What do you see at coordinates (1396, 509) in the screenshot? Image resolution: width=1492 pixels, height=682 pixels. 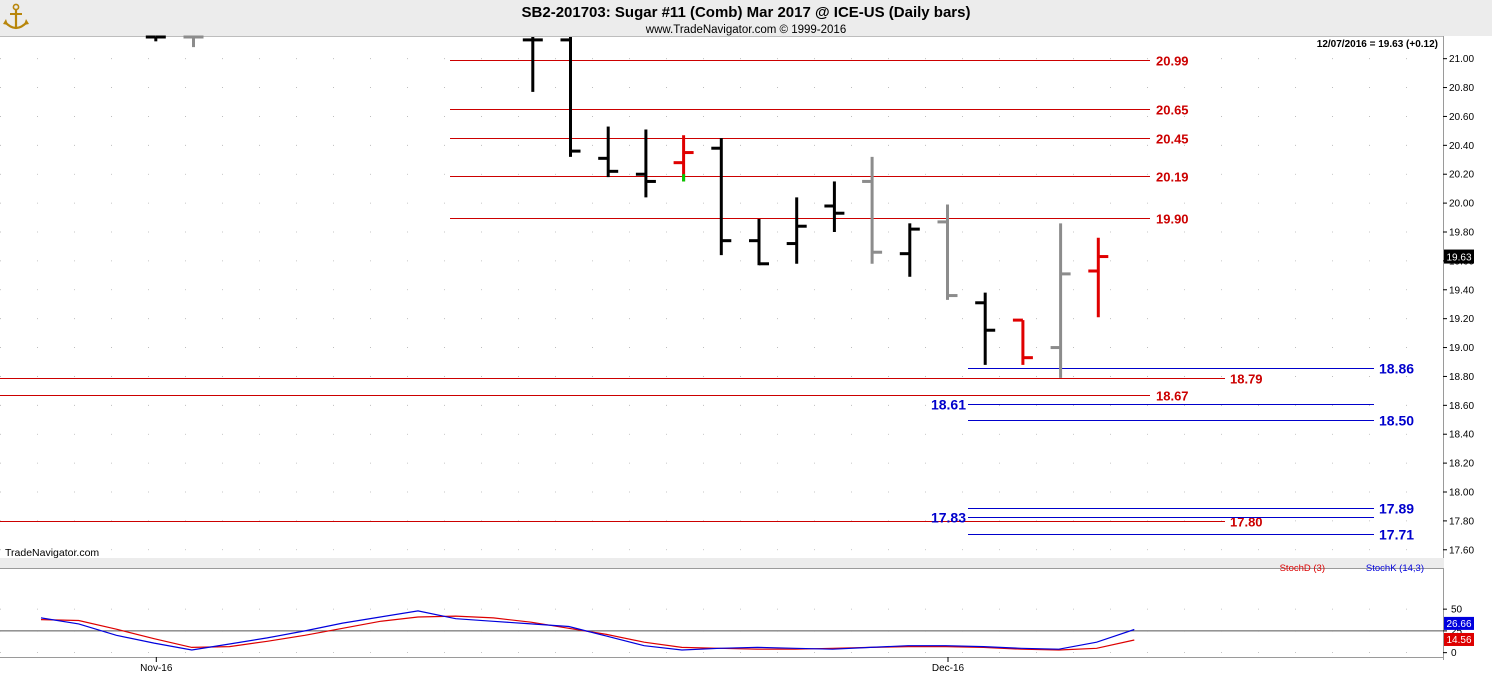 I see `level-label-17.89: 17.89` at bounding box center [1396, 509].